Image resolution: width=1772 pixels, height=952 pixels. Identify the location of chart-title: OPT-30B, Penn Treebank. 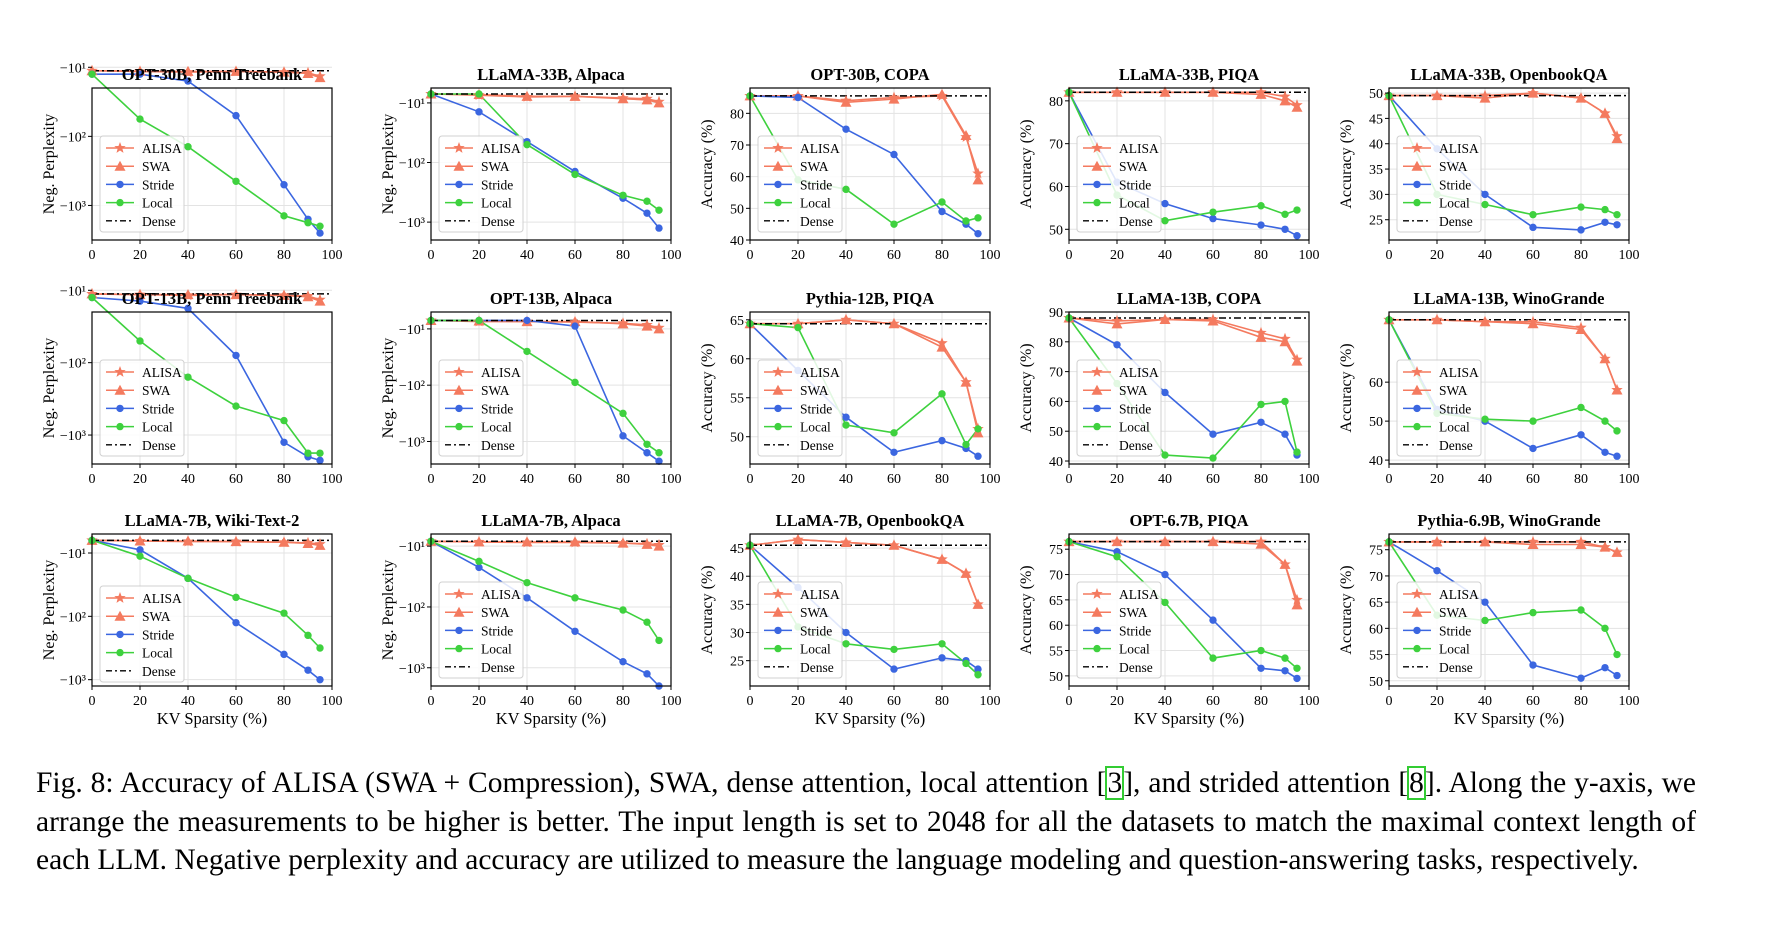
(212, 74).